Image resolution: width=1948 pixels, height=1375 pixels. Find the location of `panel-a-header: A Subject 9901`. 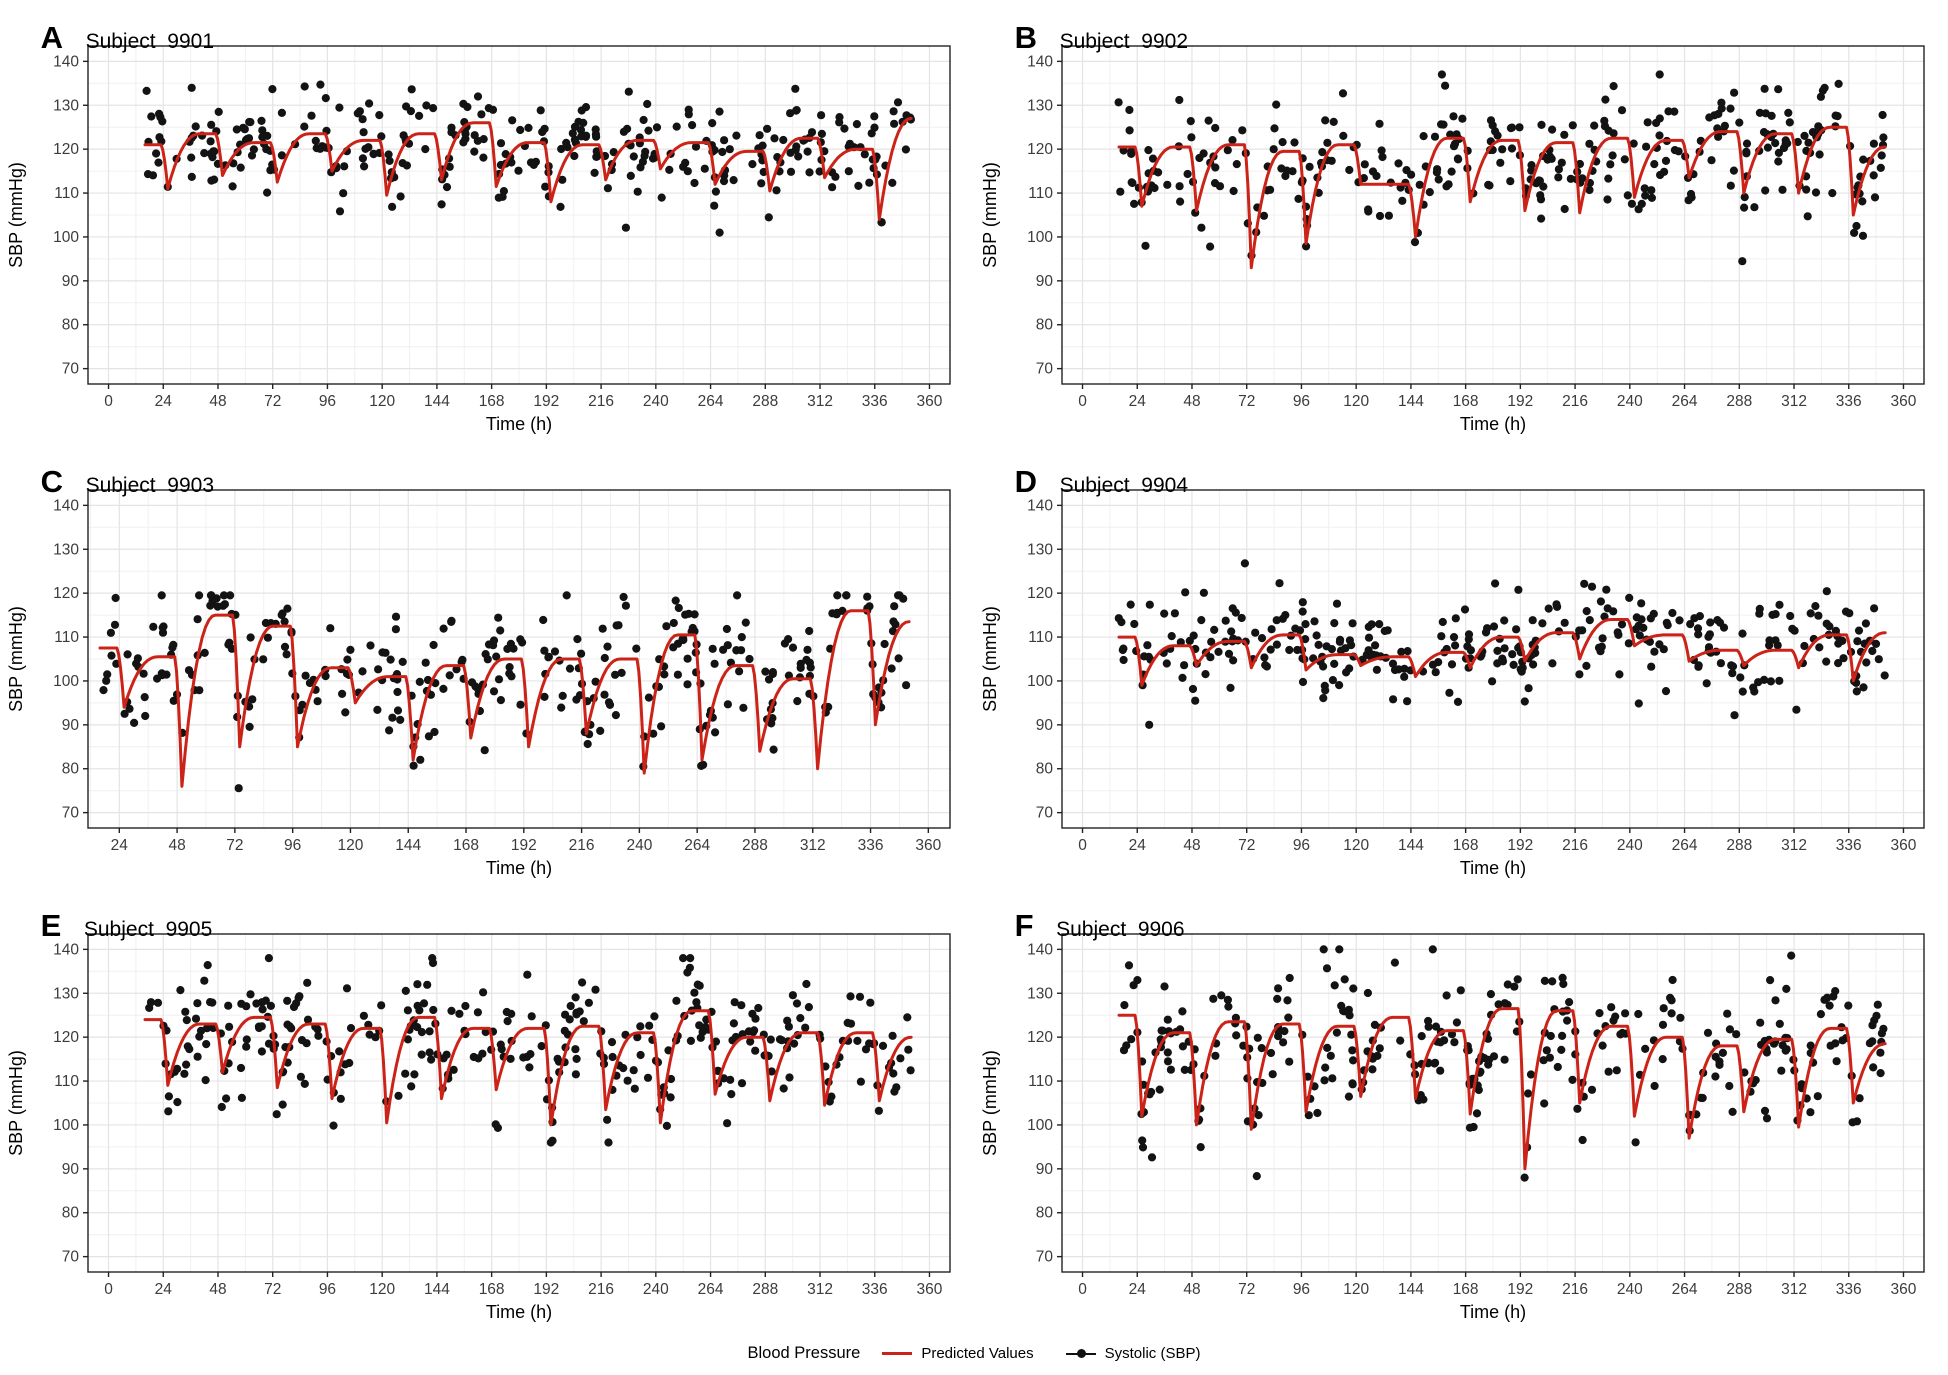

panel-a-header: A Subject 9901 is located at coordinates (114, 38).